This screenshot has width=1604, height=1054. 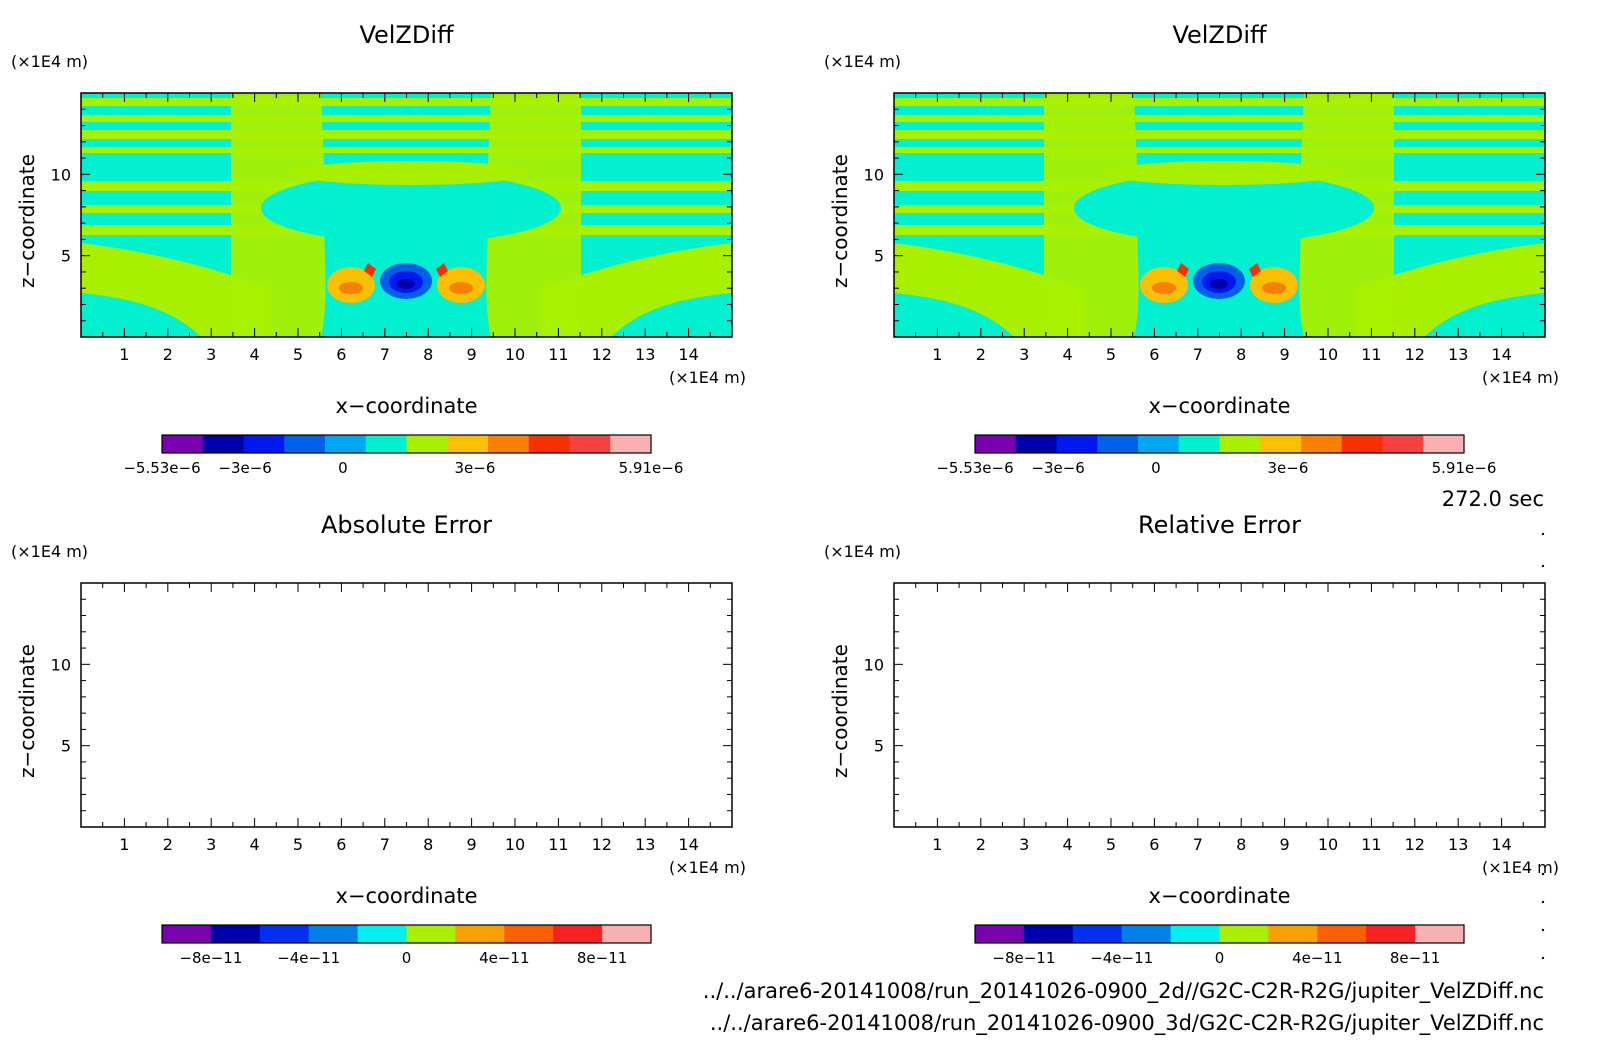 I want to click on x-tick-label: 2, so click(x=168, y=354).